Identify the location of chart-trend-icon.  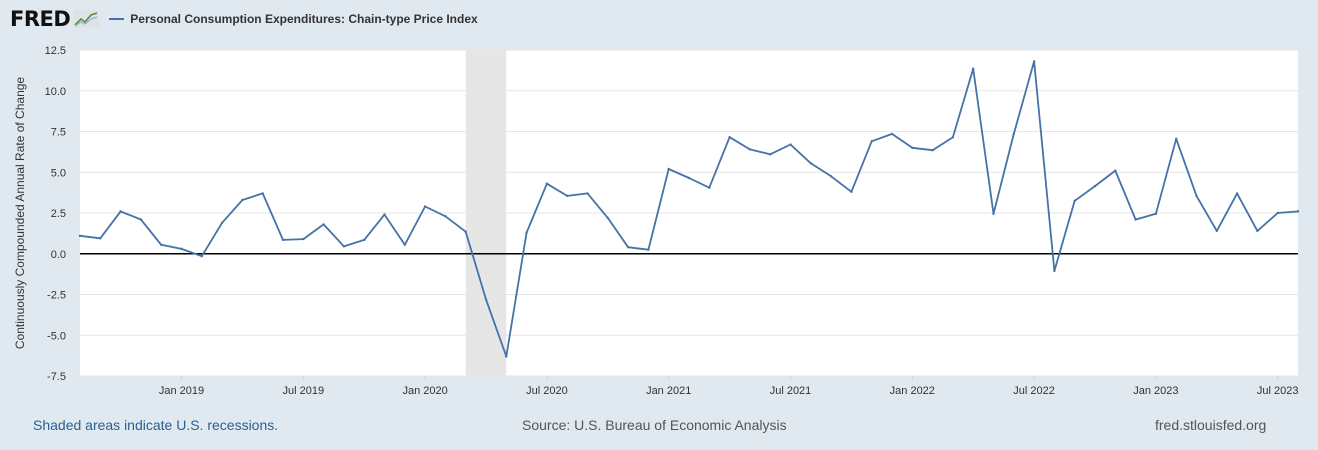
(86, 19).